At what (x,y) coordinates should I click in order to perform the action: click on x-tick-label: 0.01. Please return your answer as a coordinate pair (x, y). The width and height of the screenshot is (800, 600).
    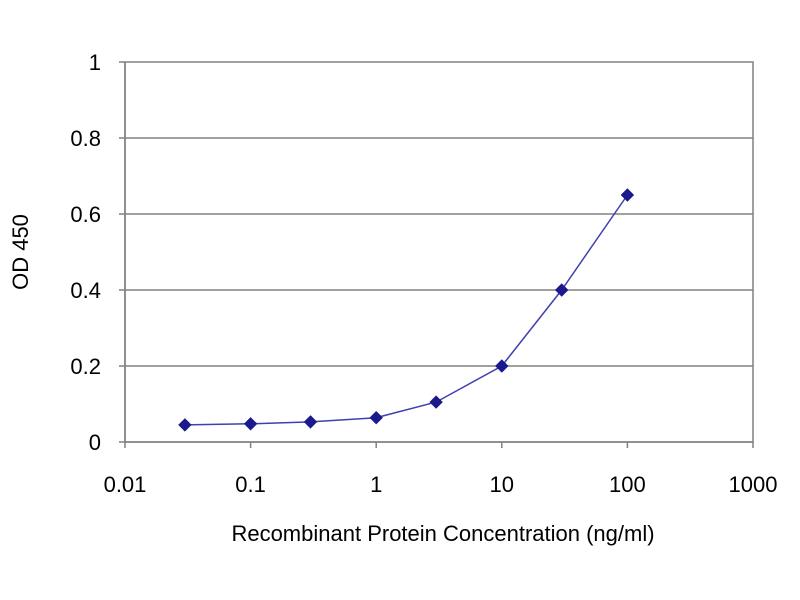
    Looking at the image, I should click on (125, 484).